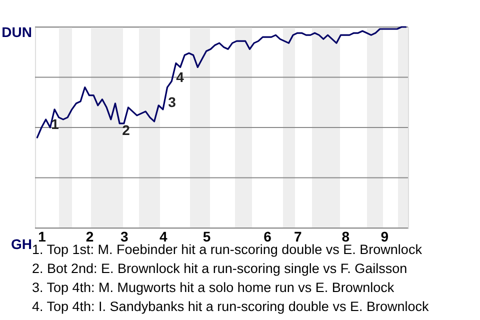 The height and width of the screenshot is (320, 480). Describe the element at coordinates (124, 236) in the screenshot. I see `x-tick-label: 3` at that location.